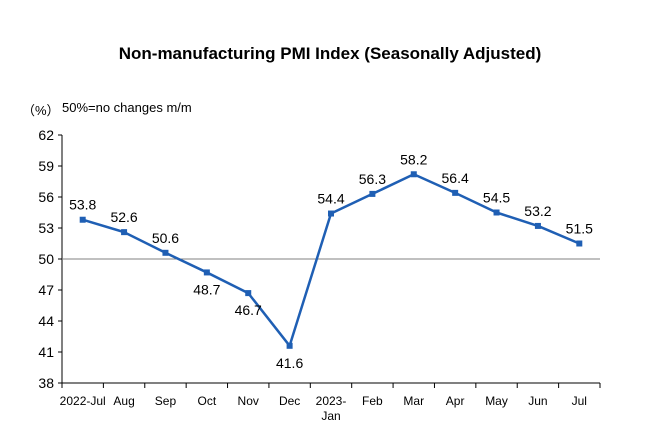 The image size is (660, 440). What do you see at coordinates (127, 107) in the screenshot?
I see `reference-note: 50%=no changes m/m` at bounding box center [127, 107].